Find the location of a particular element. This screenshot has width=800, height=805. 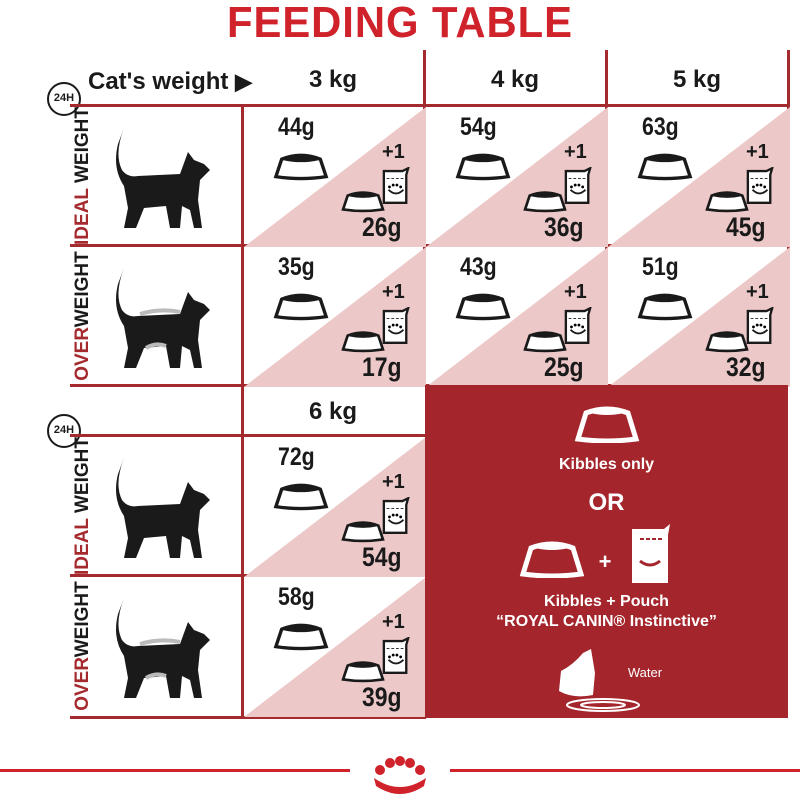

feeding-cell: 72g +1 54g is located at coordinates (335, 507).